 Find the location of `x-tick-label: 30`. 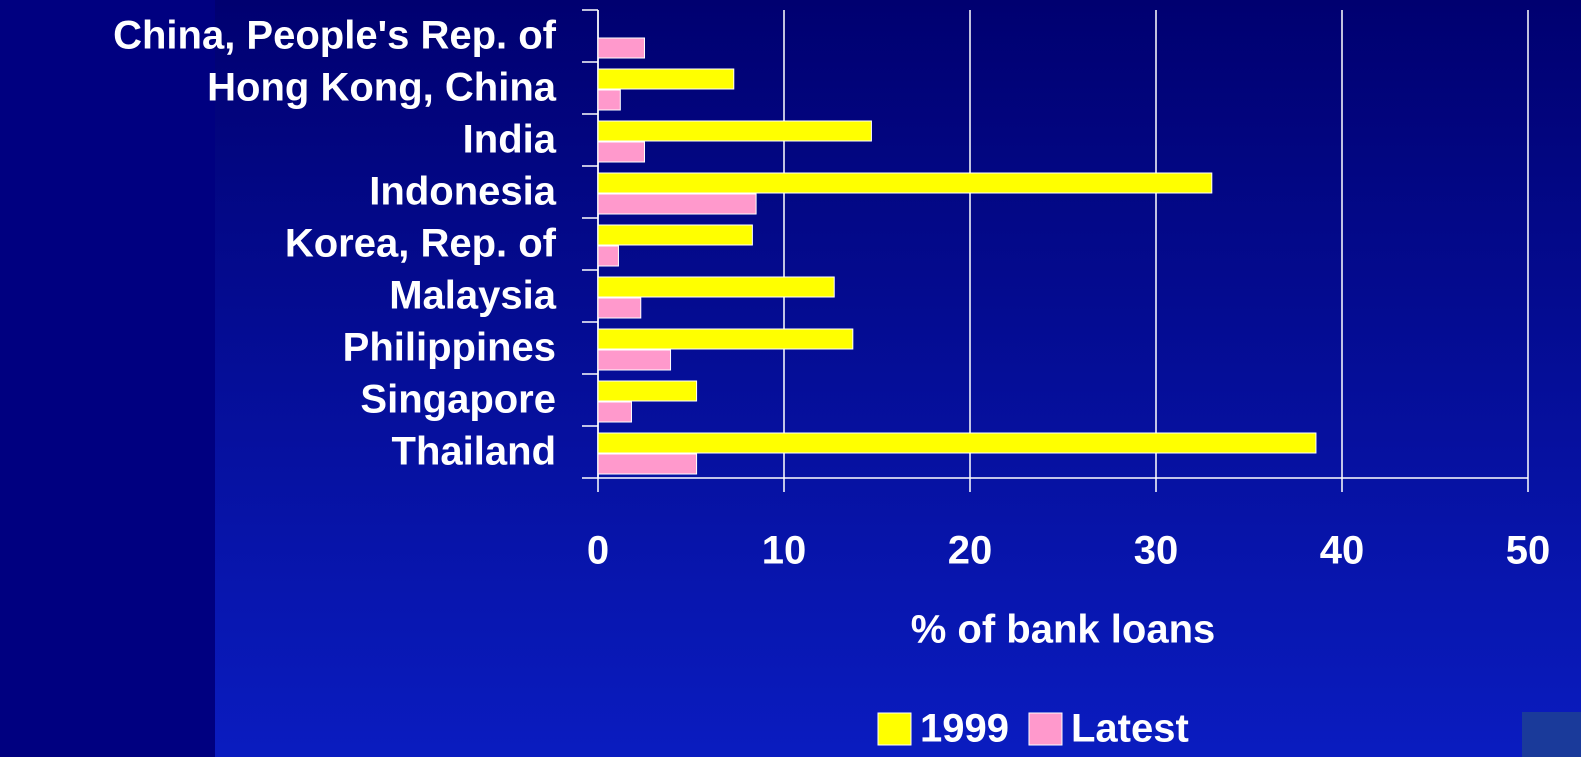

x-tick-label: 30 is located at coordinates (1156, 551).